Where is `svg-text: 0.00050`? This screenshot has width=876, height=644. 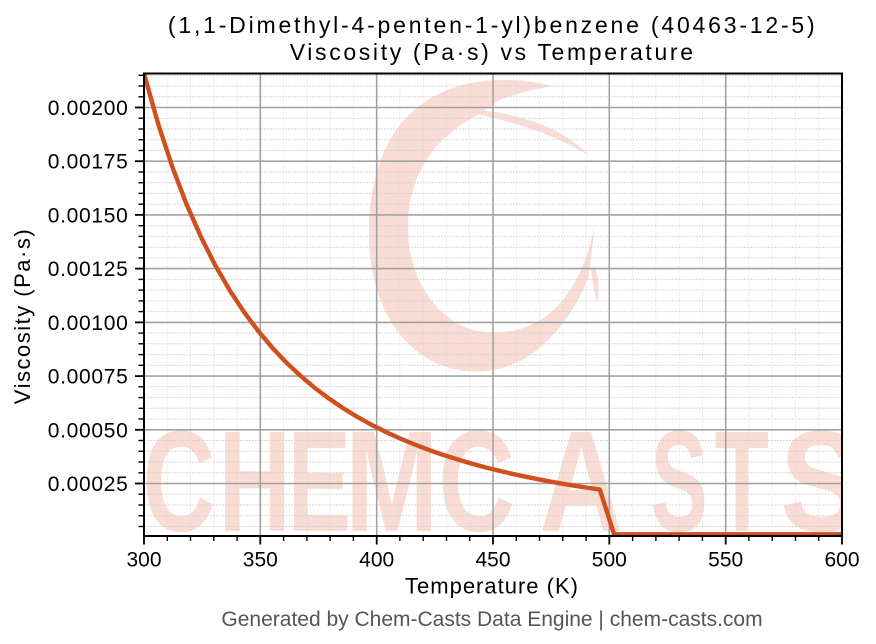 svg-text: 0.00050 is located at coordinates (88, 430).